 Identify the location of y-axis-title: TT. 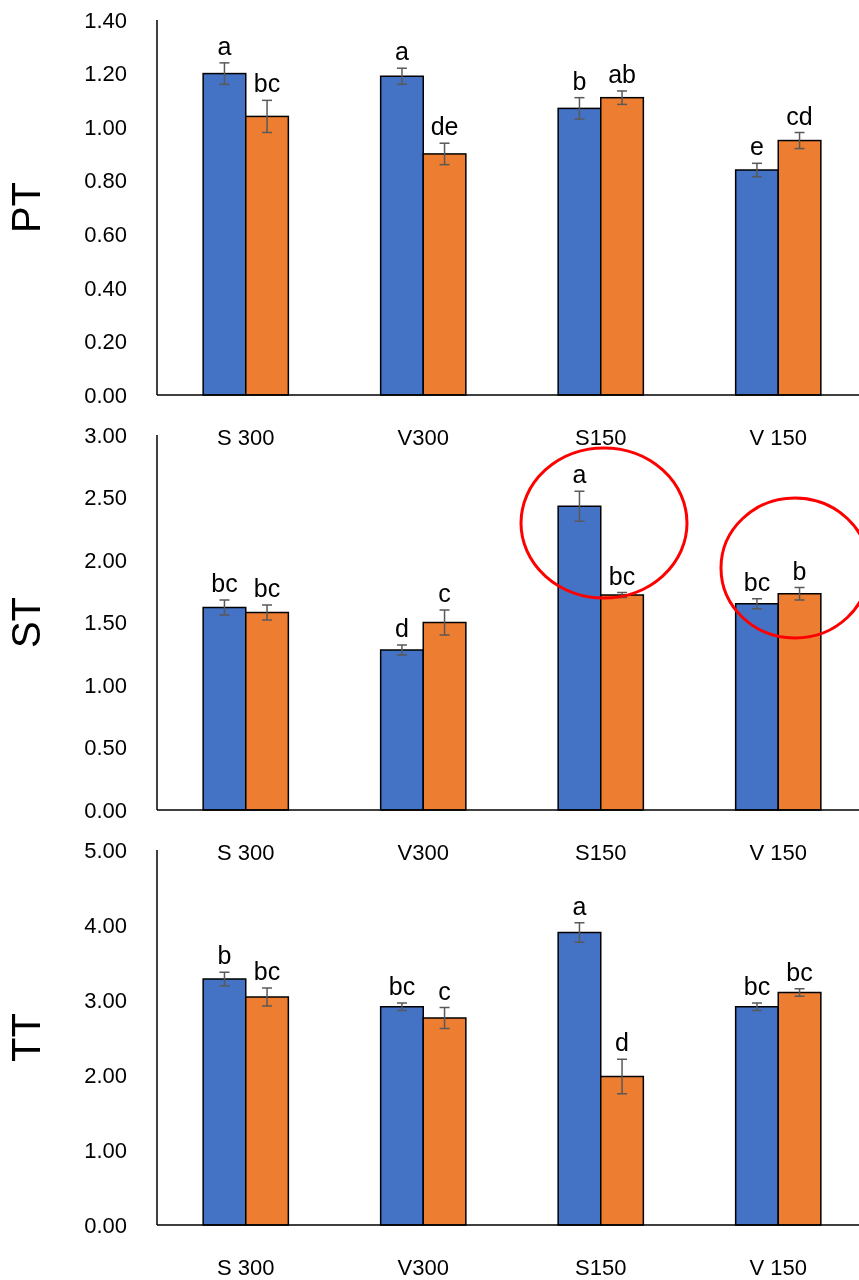
(26, 1037).